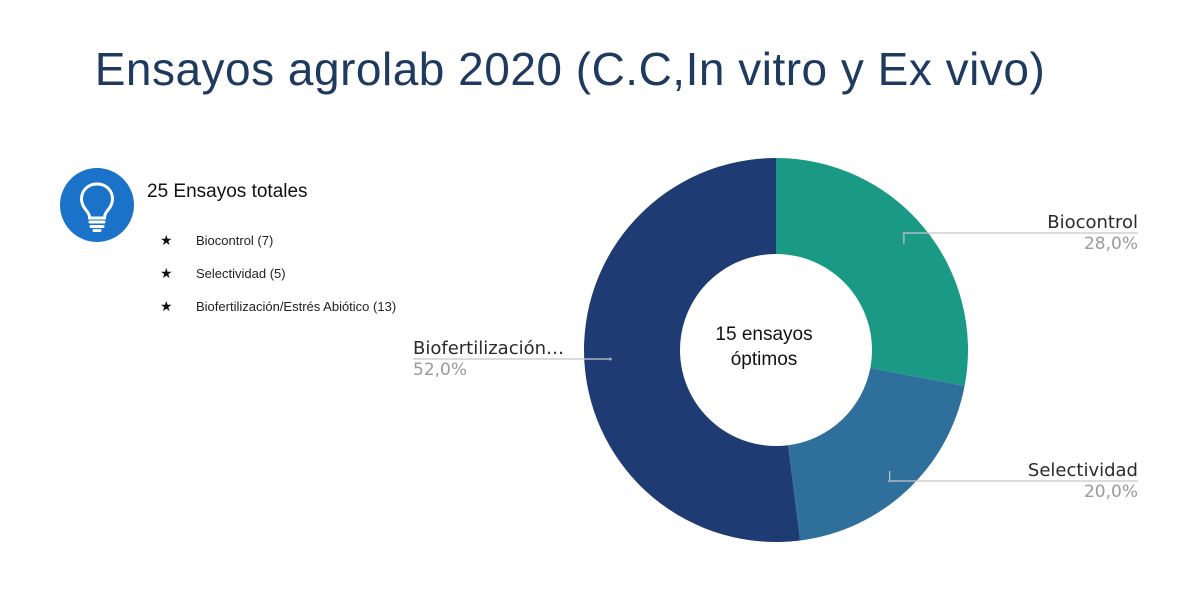 Image resolution: width=1203 pixels, height=589 pixels. What do you see at coordinates (1111, 244) in the screenshot?
I see `slice-value-label: 28,0%` at bounding box center [1111, 244].